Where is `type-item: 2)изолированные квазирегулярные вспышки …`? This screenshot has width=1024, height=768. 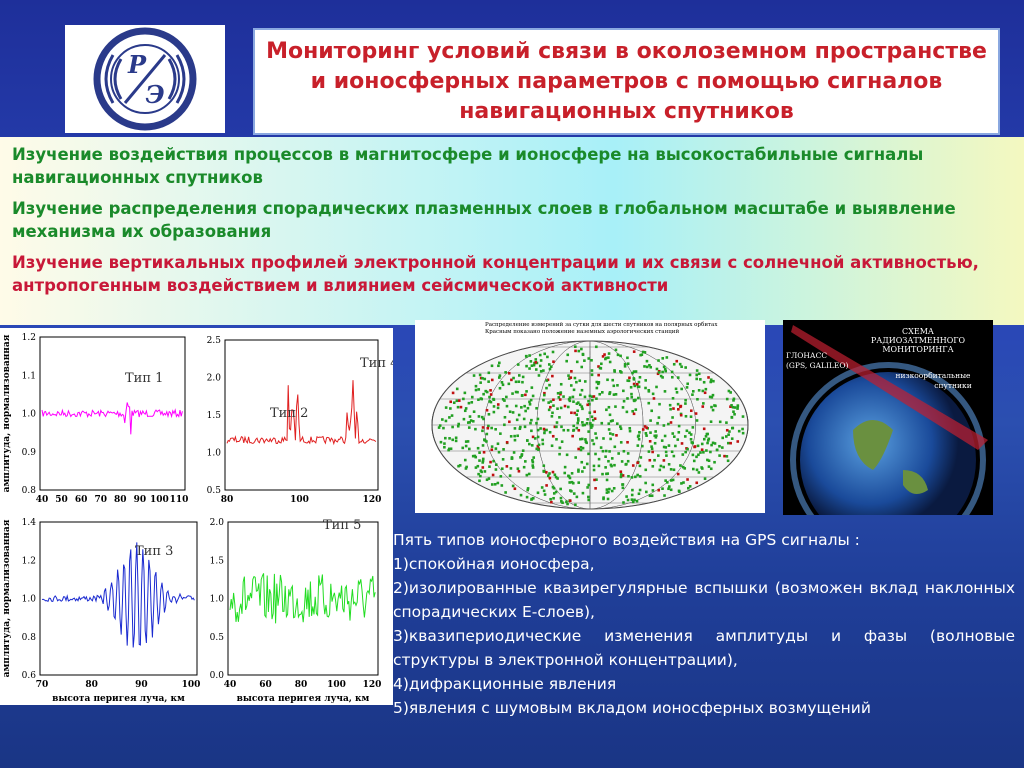
type-item: 2)изолированные квазирегулярные вспышки … is located at coordinates (704, 600).